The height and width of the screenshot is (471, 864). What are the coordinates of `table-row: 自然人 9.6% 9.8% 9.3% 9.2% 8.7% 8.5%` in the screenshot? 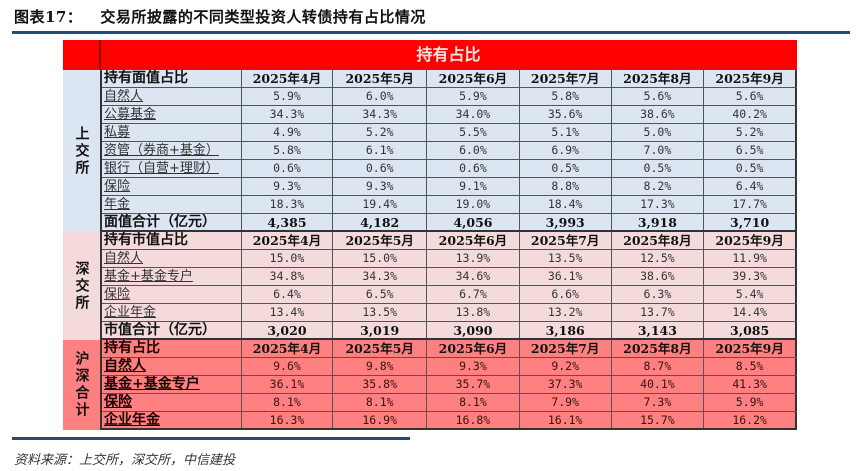 It's located at (449, 367).